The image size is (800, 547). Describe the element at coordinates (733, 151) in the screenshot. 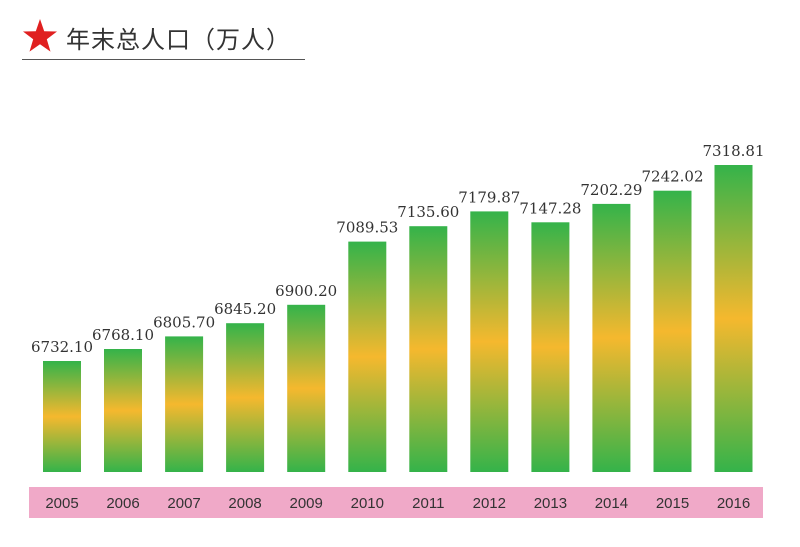

I see `value-label-2016: 7318.81` at that location.